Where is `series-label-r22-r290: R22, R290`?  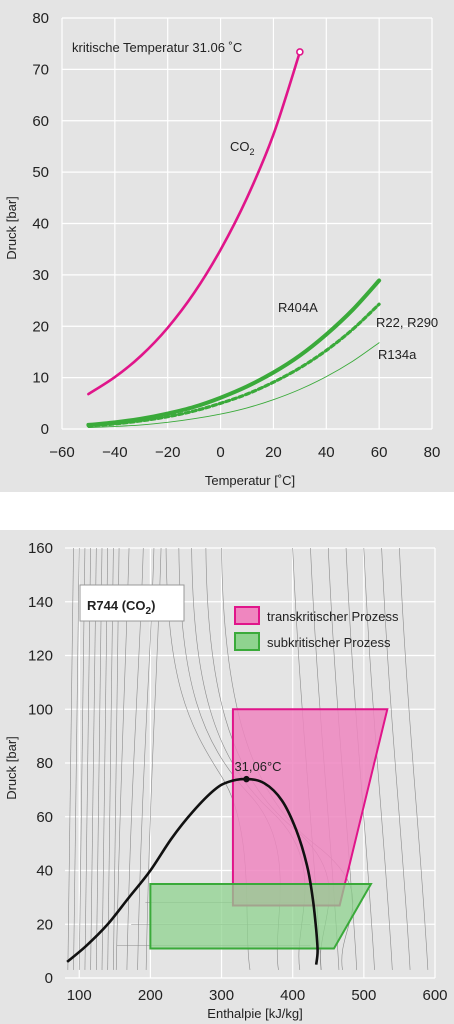
series-label-r22-r290: R22, R290 is located at coordinates (407, 322).